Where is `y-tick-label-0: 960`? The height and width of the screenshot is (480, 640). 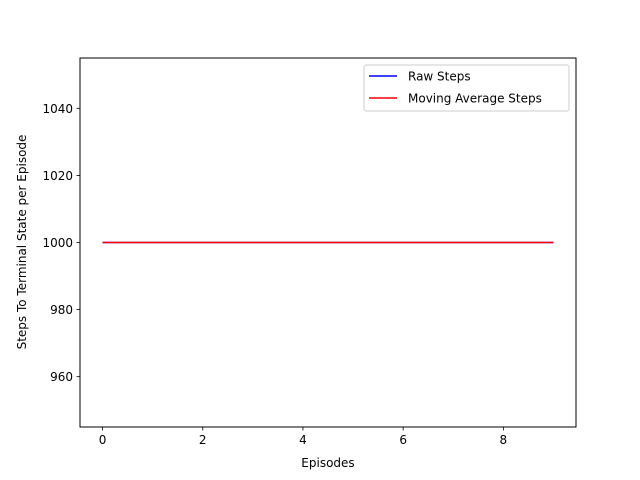
y-tick-label-0: 960 is located at coordinates (61, 377).